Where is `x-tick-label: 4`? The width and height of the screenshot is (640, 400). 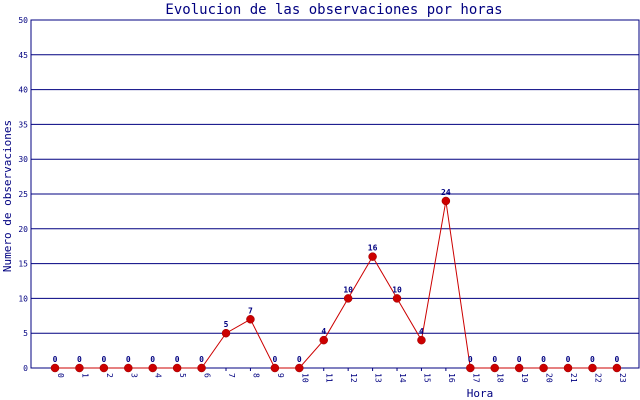
x-tick-label: 4 is located at coordinates (158, 375).